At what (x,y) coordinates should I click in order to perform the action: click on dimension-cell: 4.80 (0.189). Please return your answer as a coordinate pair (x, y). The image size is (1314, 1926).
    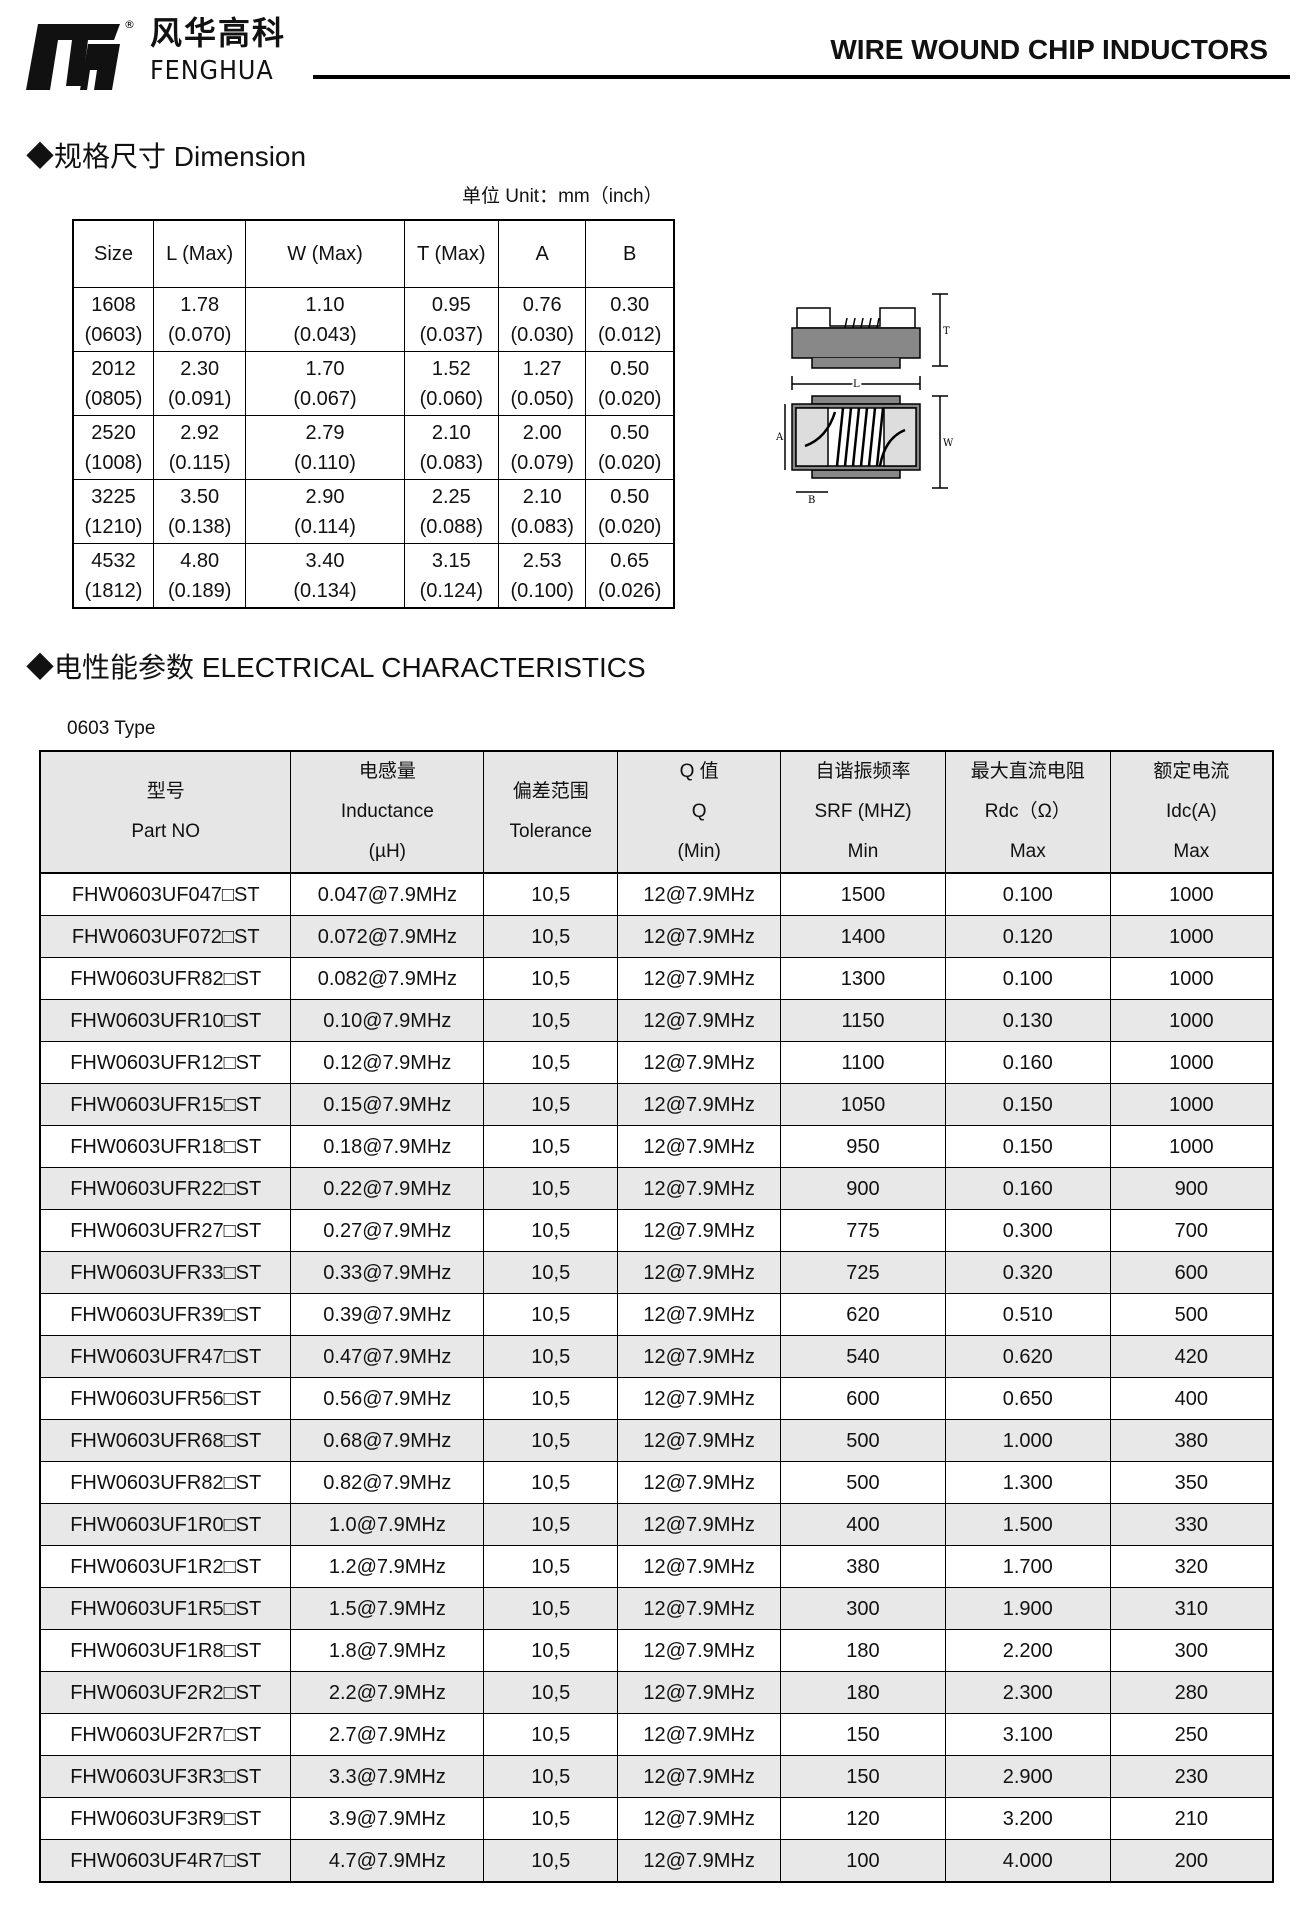
    Looking at the image, I should click on (200, 576).